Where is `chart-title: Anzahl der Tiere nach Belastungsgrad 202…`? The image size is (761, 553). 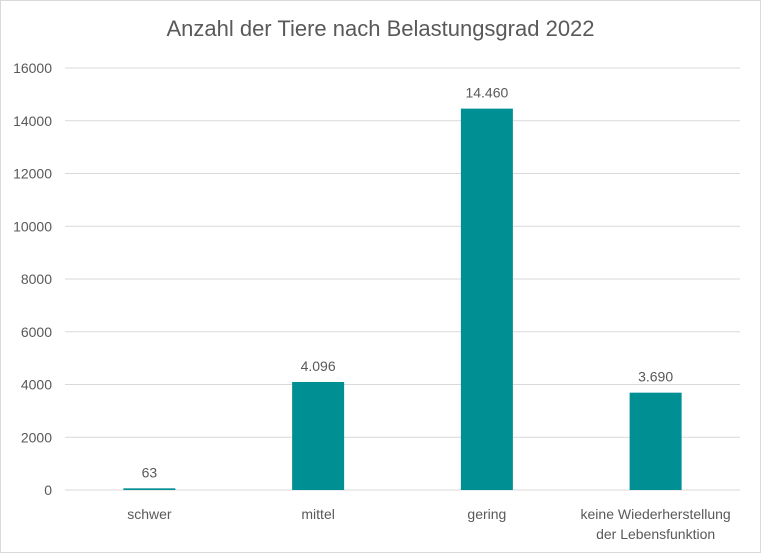 chart-title: Anzahl der Tiere nach Belastungsgrad 202… is located at coordinates (380, 28).